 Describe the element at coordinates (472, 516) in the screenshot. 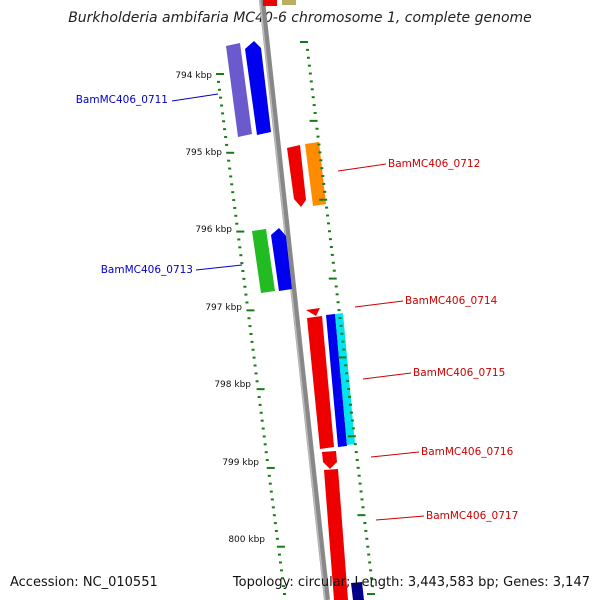

I see `gene-label-0717: BamMC406_0717` at that location.